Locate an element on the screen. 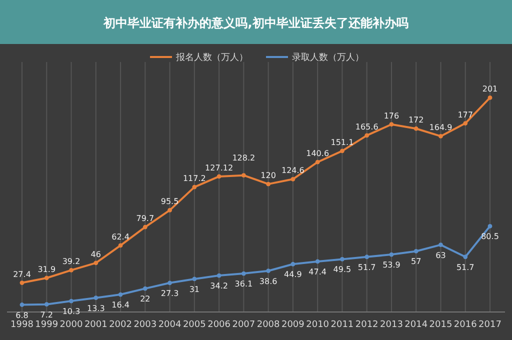  data-label: 117.2 is located at coordinates (194, 179).